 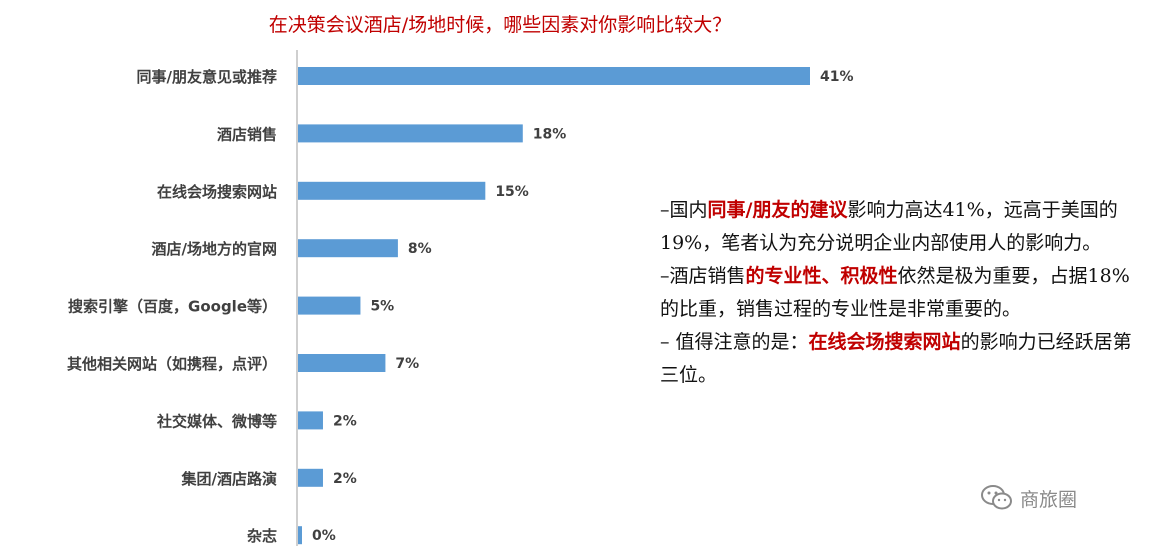 What do you see at coordinates (996, 497) in the screenshot?
I see `wechat-icon` at bounding box center [996, 497].